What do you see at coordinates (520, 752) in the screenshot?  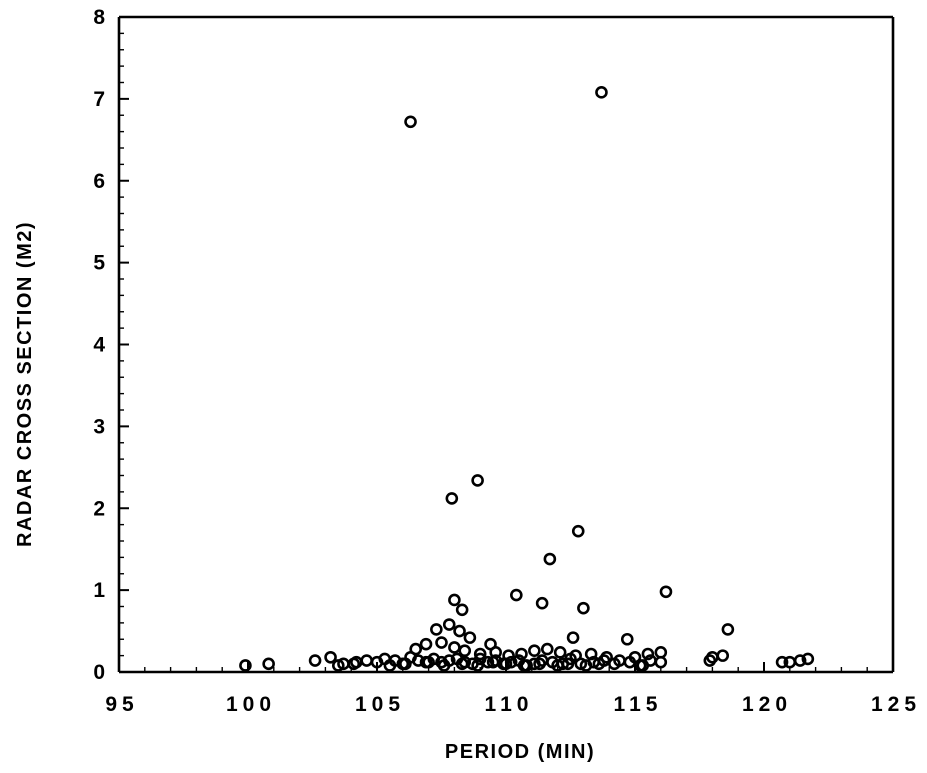 I see `x-axis-title: PERIOD (MIN)` at bounding box center [520, 752].